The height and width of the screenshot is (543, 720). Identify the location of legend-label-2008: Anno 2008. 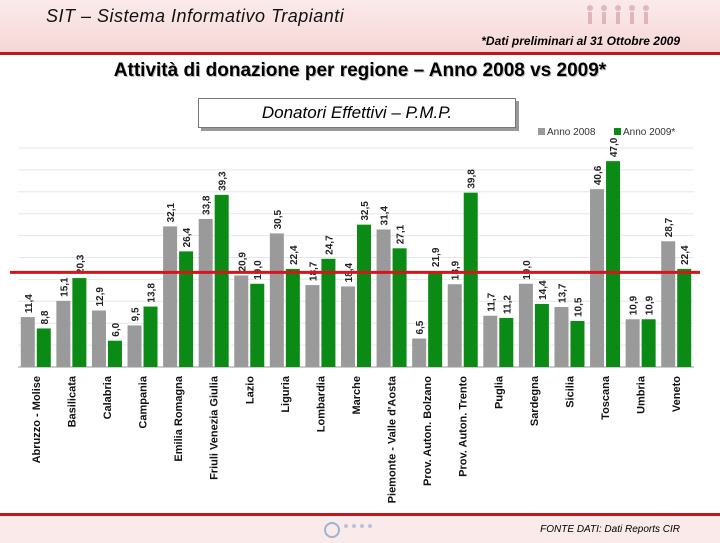
(571, 132).